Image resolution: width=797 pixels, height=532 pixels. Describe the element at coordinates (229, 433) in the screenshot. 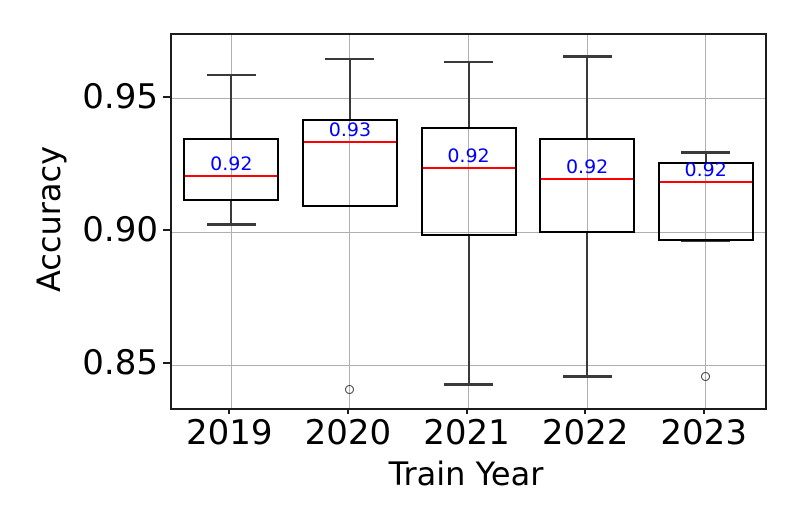

I see `x-tick-label: 2019` at that location.